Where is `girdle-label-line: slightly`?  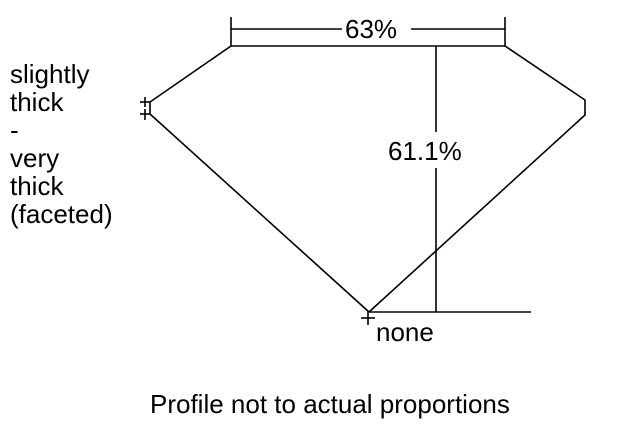
girdle-label-line: slightly is located at coordinates (50, 74).